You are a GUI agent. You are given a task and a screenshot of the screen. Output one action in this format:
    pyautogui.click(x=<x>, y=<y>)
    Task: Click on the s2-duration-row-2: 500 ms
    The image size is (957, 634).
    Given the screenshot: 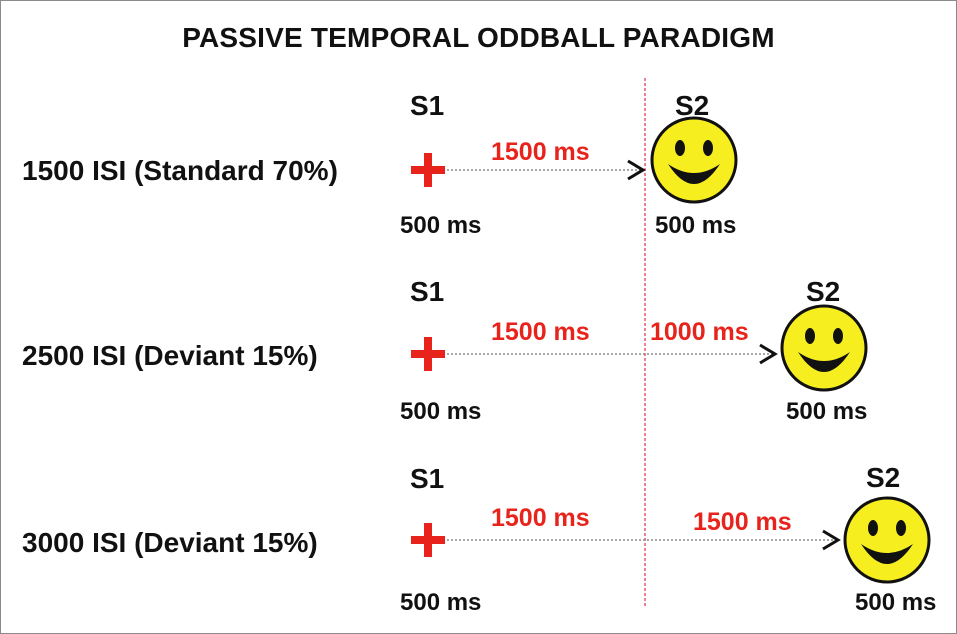 What is the action you would take?
    pyautogui.click(x=827, y=411)
    